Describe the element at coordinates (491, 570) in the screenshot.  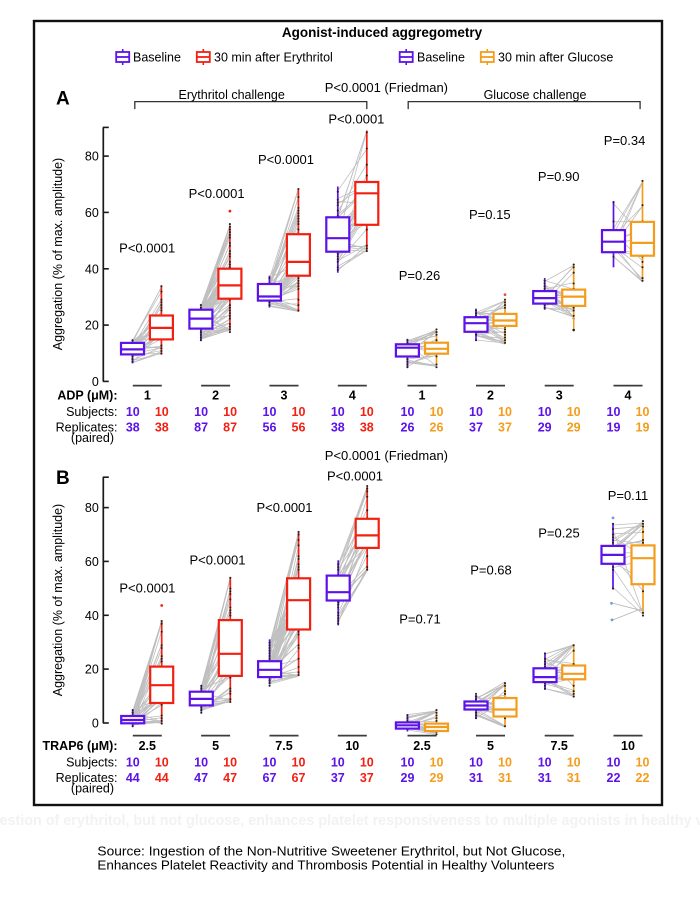
I see `svg-text: P=0.68` at that location.